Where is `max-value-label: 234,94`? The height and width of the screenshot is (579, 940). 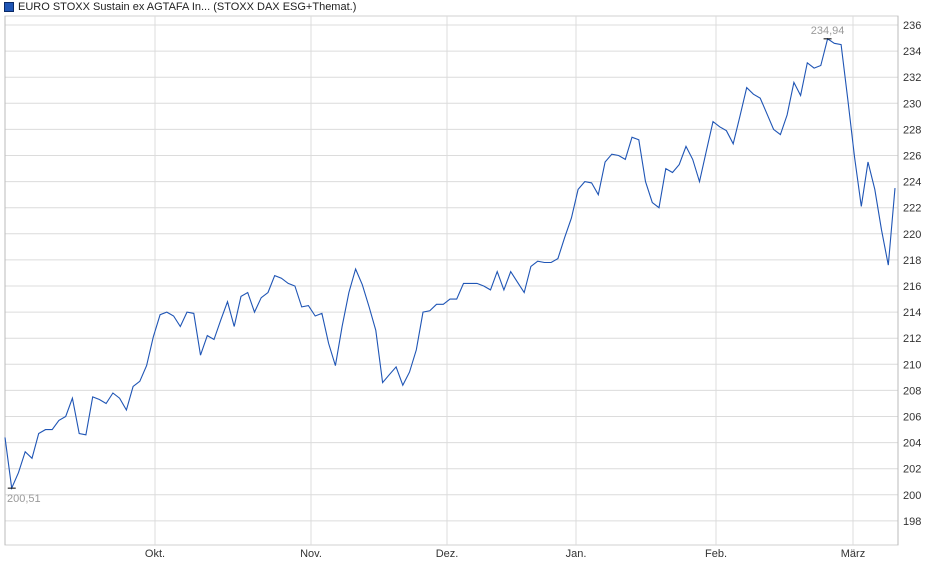 max-value-label: 234,94 is located at coordinates (828, 31).